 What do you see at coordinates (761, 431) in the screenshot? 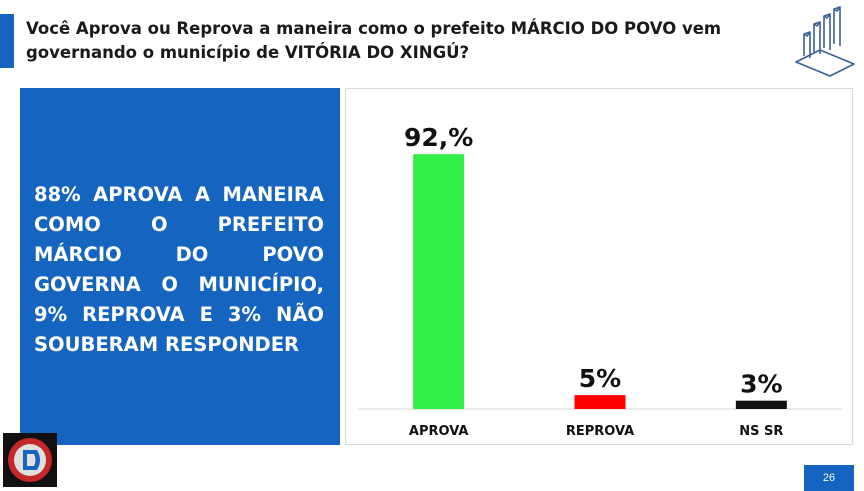
I see `category-label: NS SR` at bounding box center [761, 431].